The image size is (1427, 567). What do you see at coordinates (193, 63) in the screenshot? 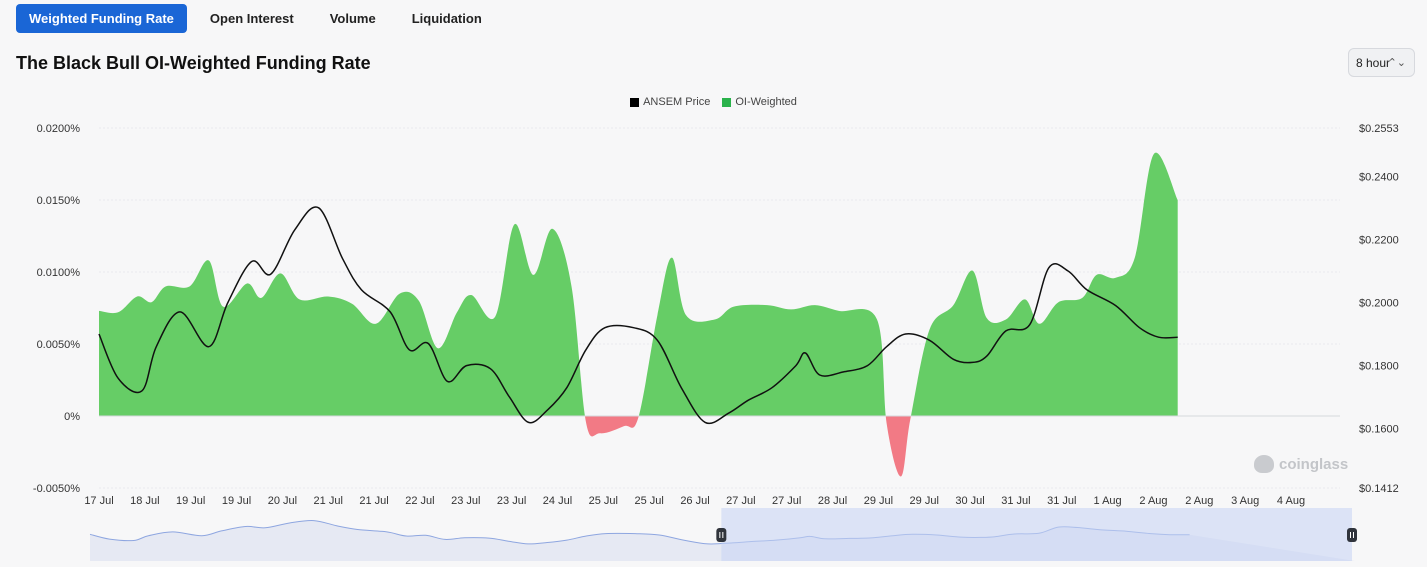
I see `chart-title: The Black Bull OI-Weighted Funding Rate` at bounding box center [193, 63].